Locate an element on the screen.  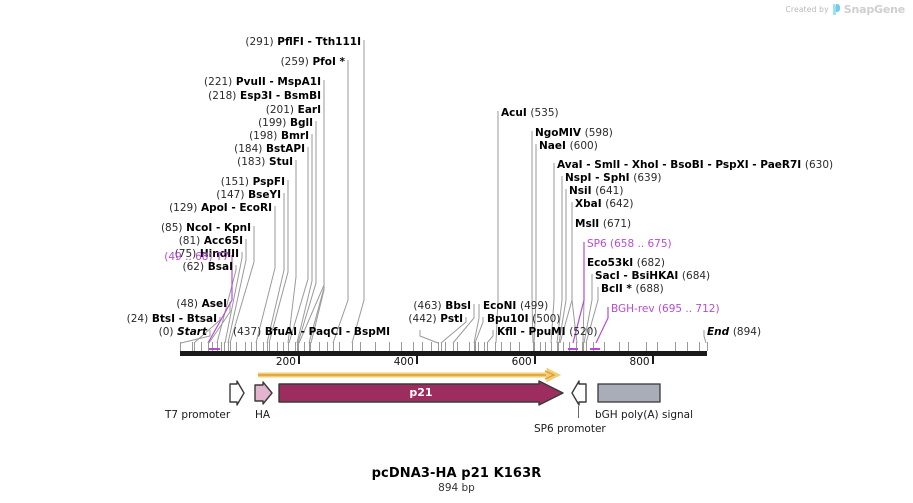
sequence-ruler-bar is located at coordinates (443, 353).